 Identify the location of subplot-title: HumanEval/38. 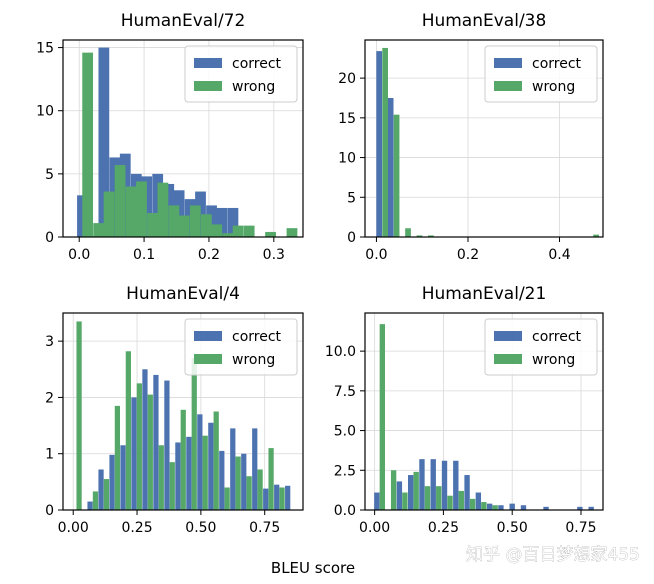
(484, 21).